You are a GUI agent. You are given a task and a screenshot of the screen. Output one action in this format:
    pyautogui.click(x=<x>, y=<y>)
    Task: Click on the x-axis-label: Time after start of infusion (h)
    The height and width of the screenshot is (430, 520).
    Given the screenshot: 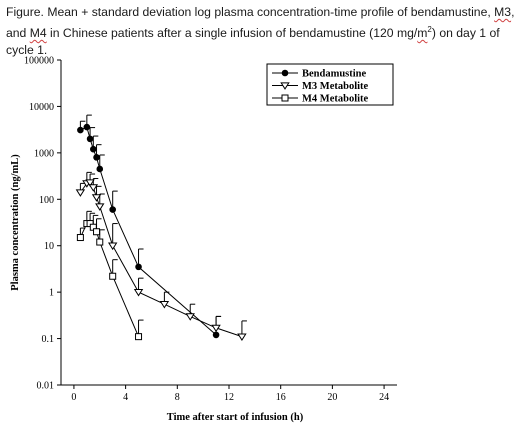 What is the action you would take?
    pyautogui.click(x=235, y=417)
    